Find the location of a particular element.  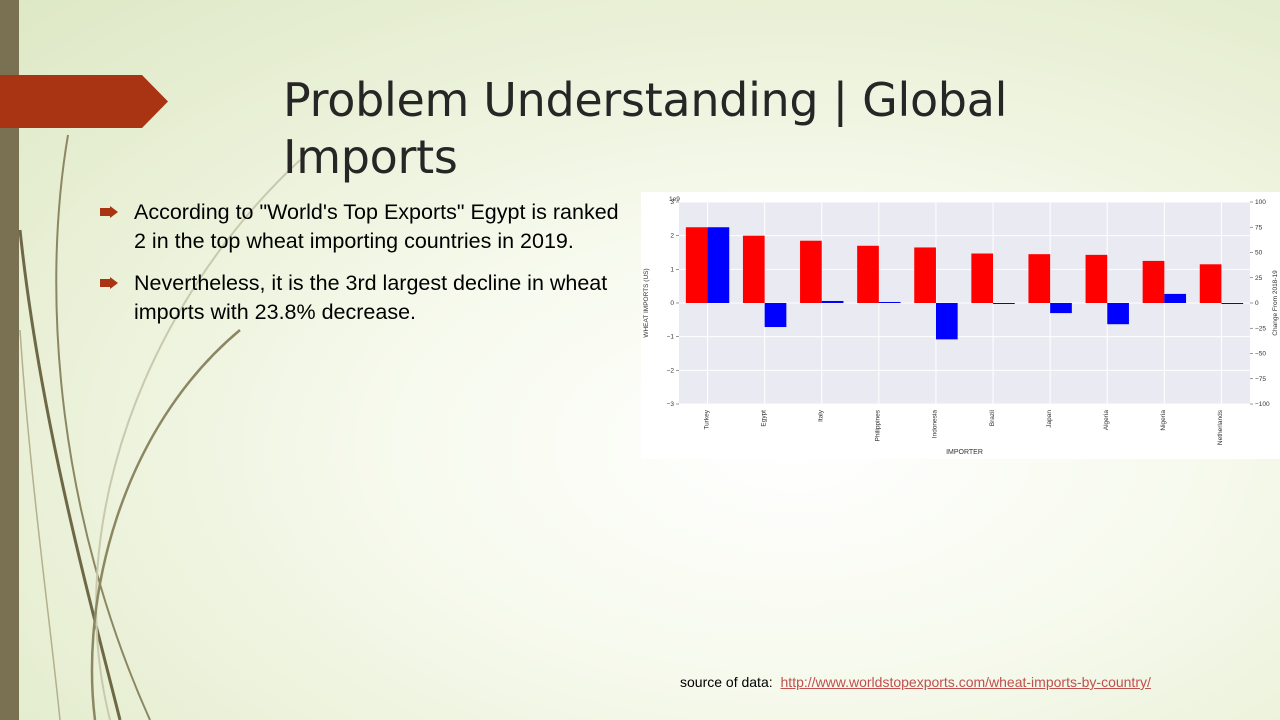

x-axis-label: IMPORTER is located at coordinates (964, 452).